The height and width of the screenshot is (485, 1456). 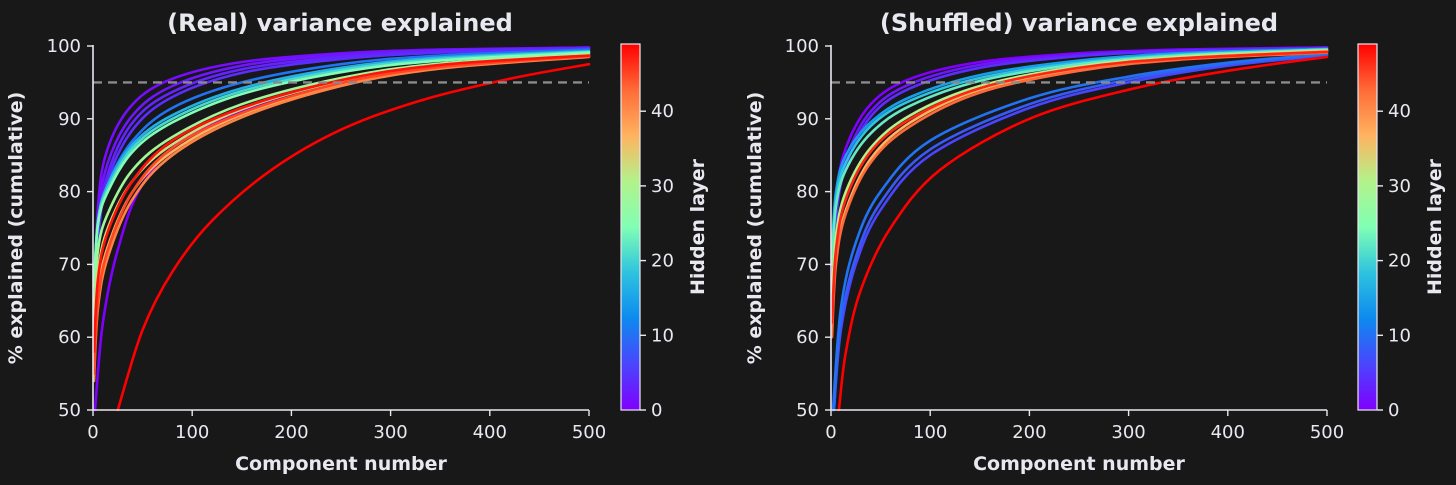 What do you see at coordinates (1079, 23) in the screenshot?
I see `chart-title-shuffled: (Shuffled) variance explained` at bounding box center [1079, 23].